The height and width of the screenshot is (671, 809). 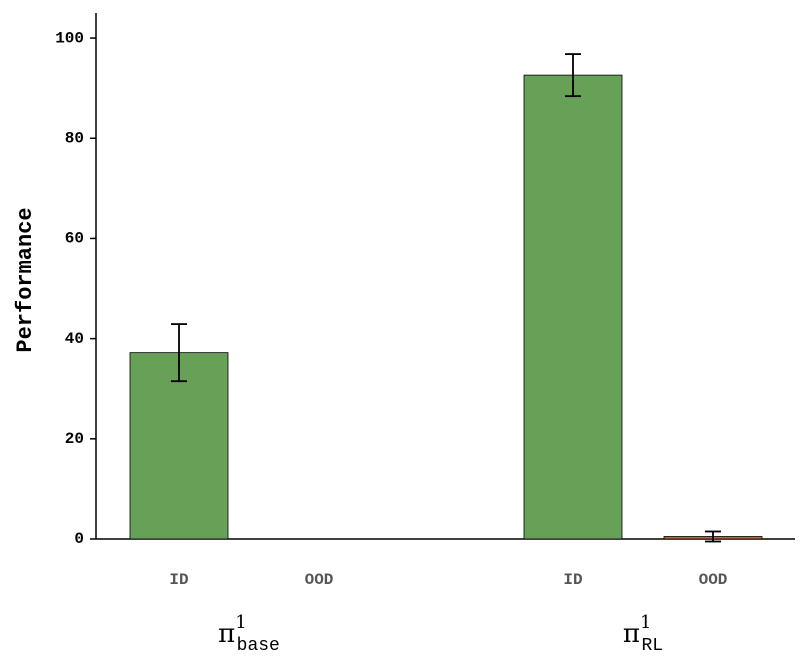 What do you see at coordinates (25, 279) in the screenshot?
I see `y-axis-label: Performance` at bounding box center [25, 279].